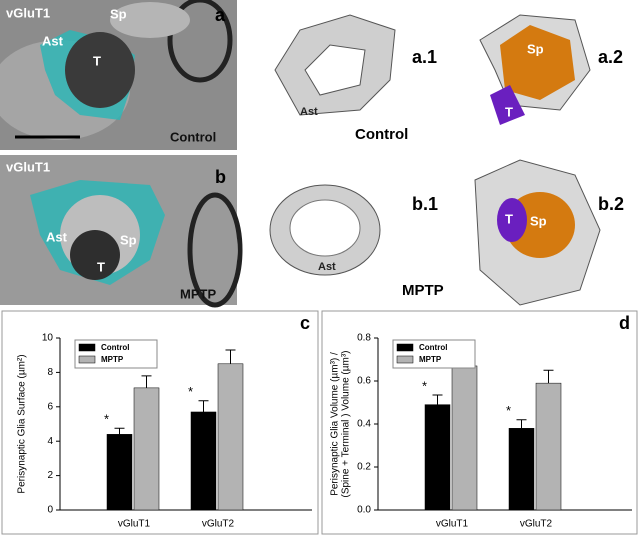 The height and width of the screenshot is (536, 639). I want to click on panel-letter: a.2, so click(610, 57).